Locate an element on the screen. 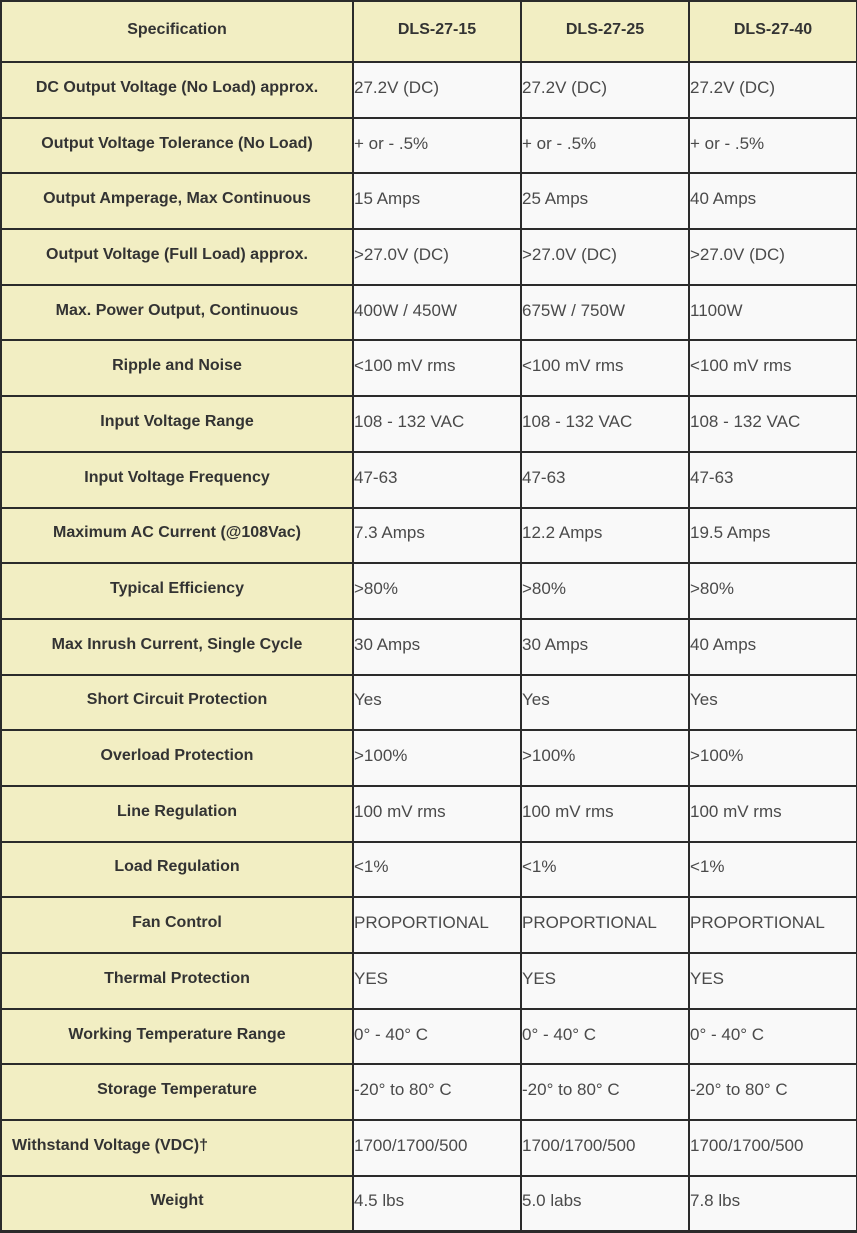  spec-label: Load Regulation is located at coordinates (177, 869).